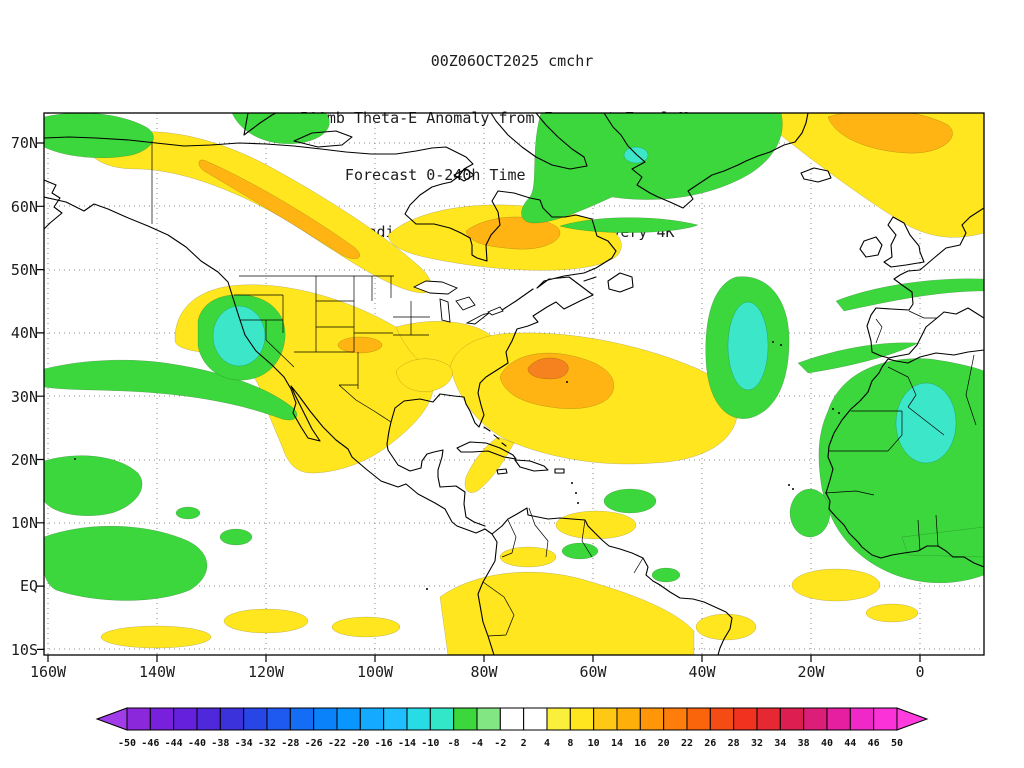  Describe the element at coordinates (24, 143) in the screenshot. I see `lat-label: 70N` at that location.